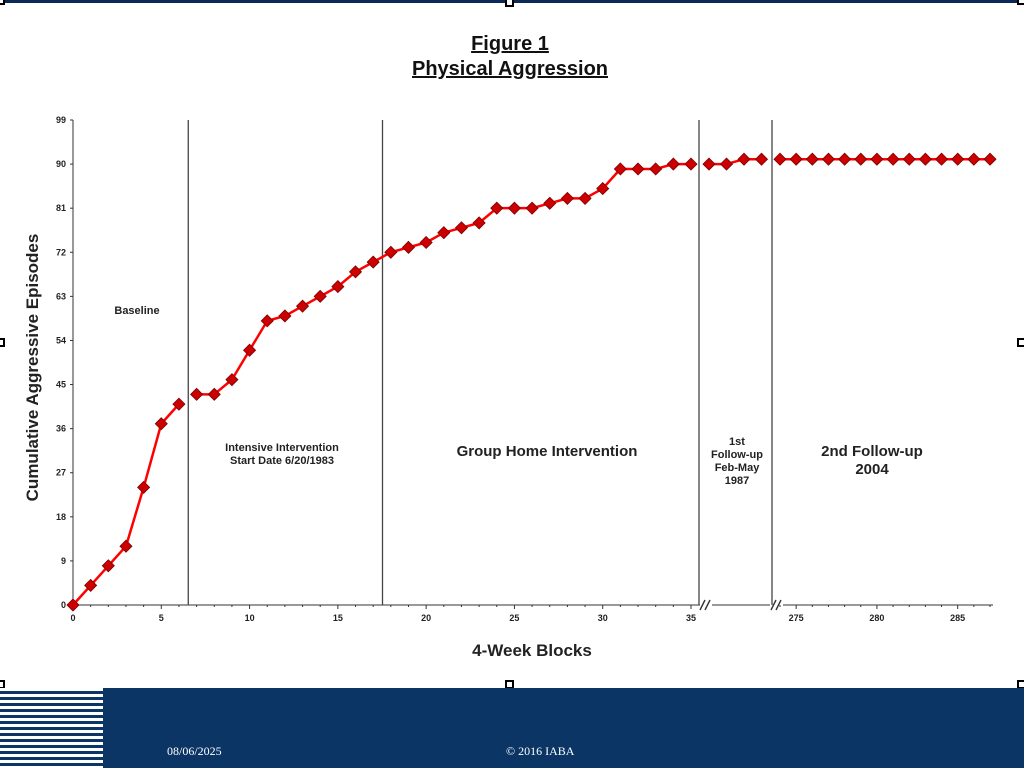  I want to click on y-tick-label: 27, so click(61, 473).